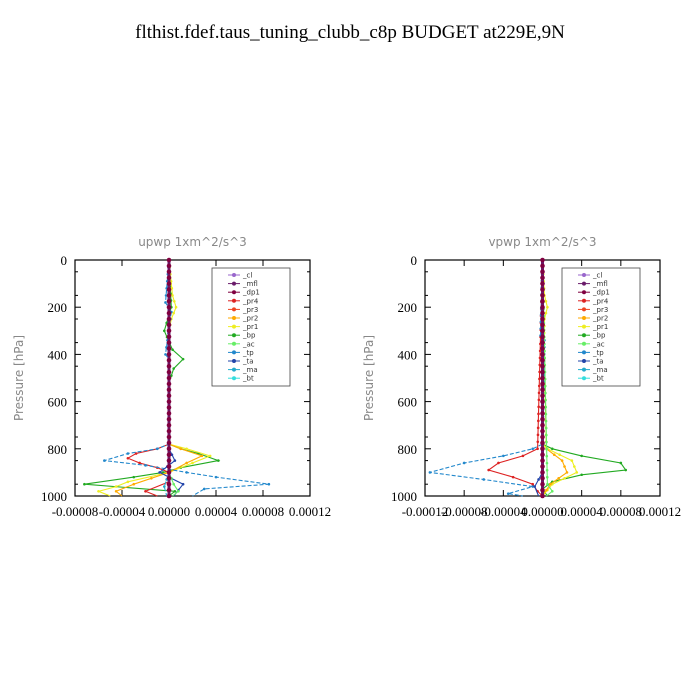  What do you see at coordinates (310, 511) in the screenshot?
I see `x-tick-label: 0.00012` at bounding box center [310, 511].